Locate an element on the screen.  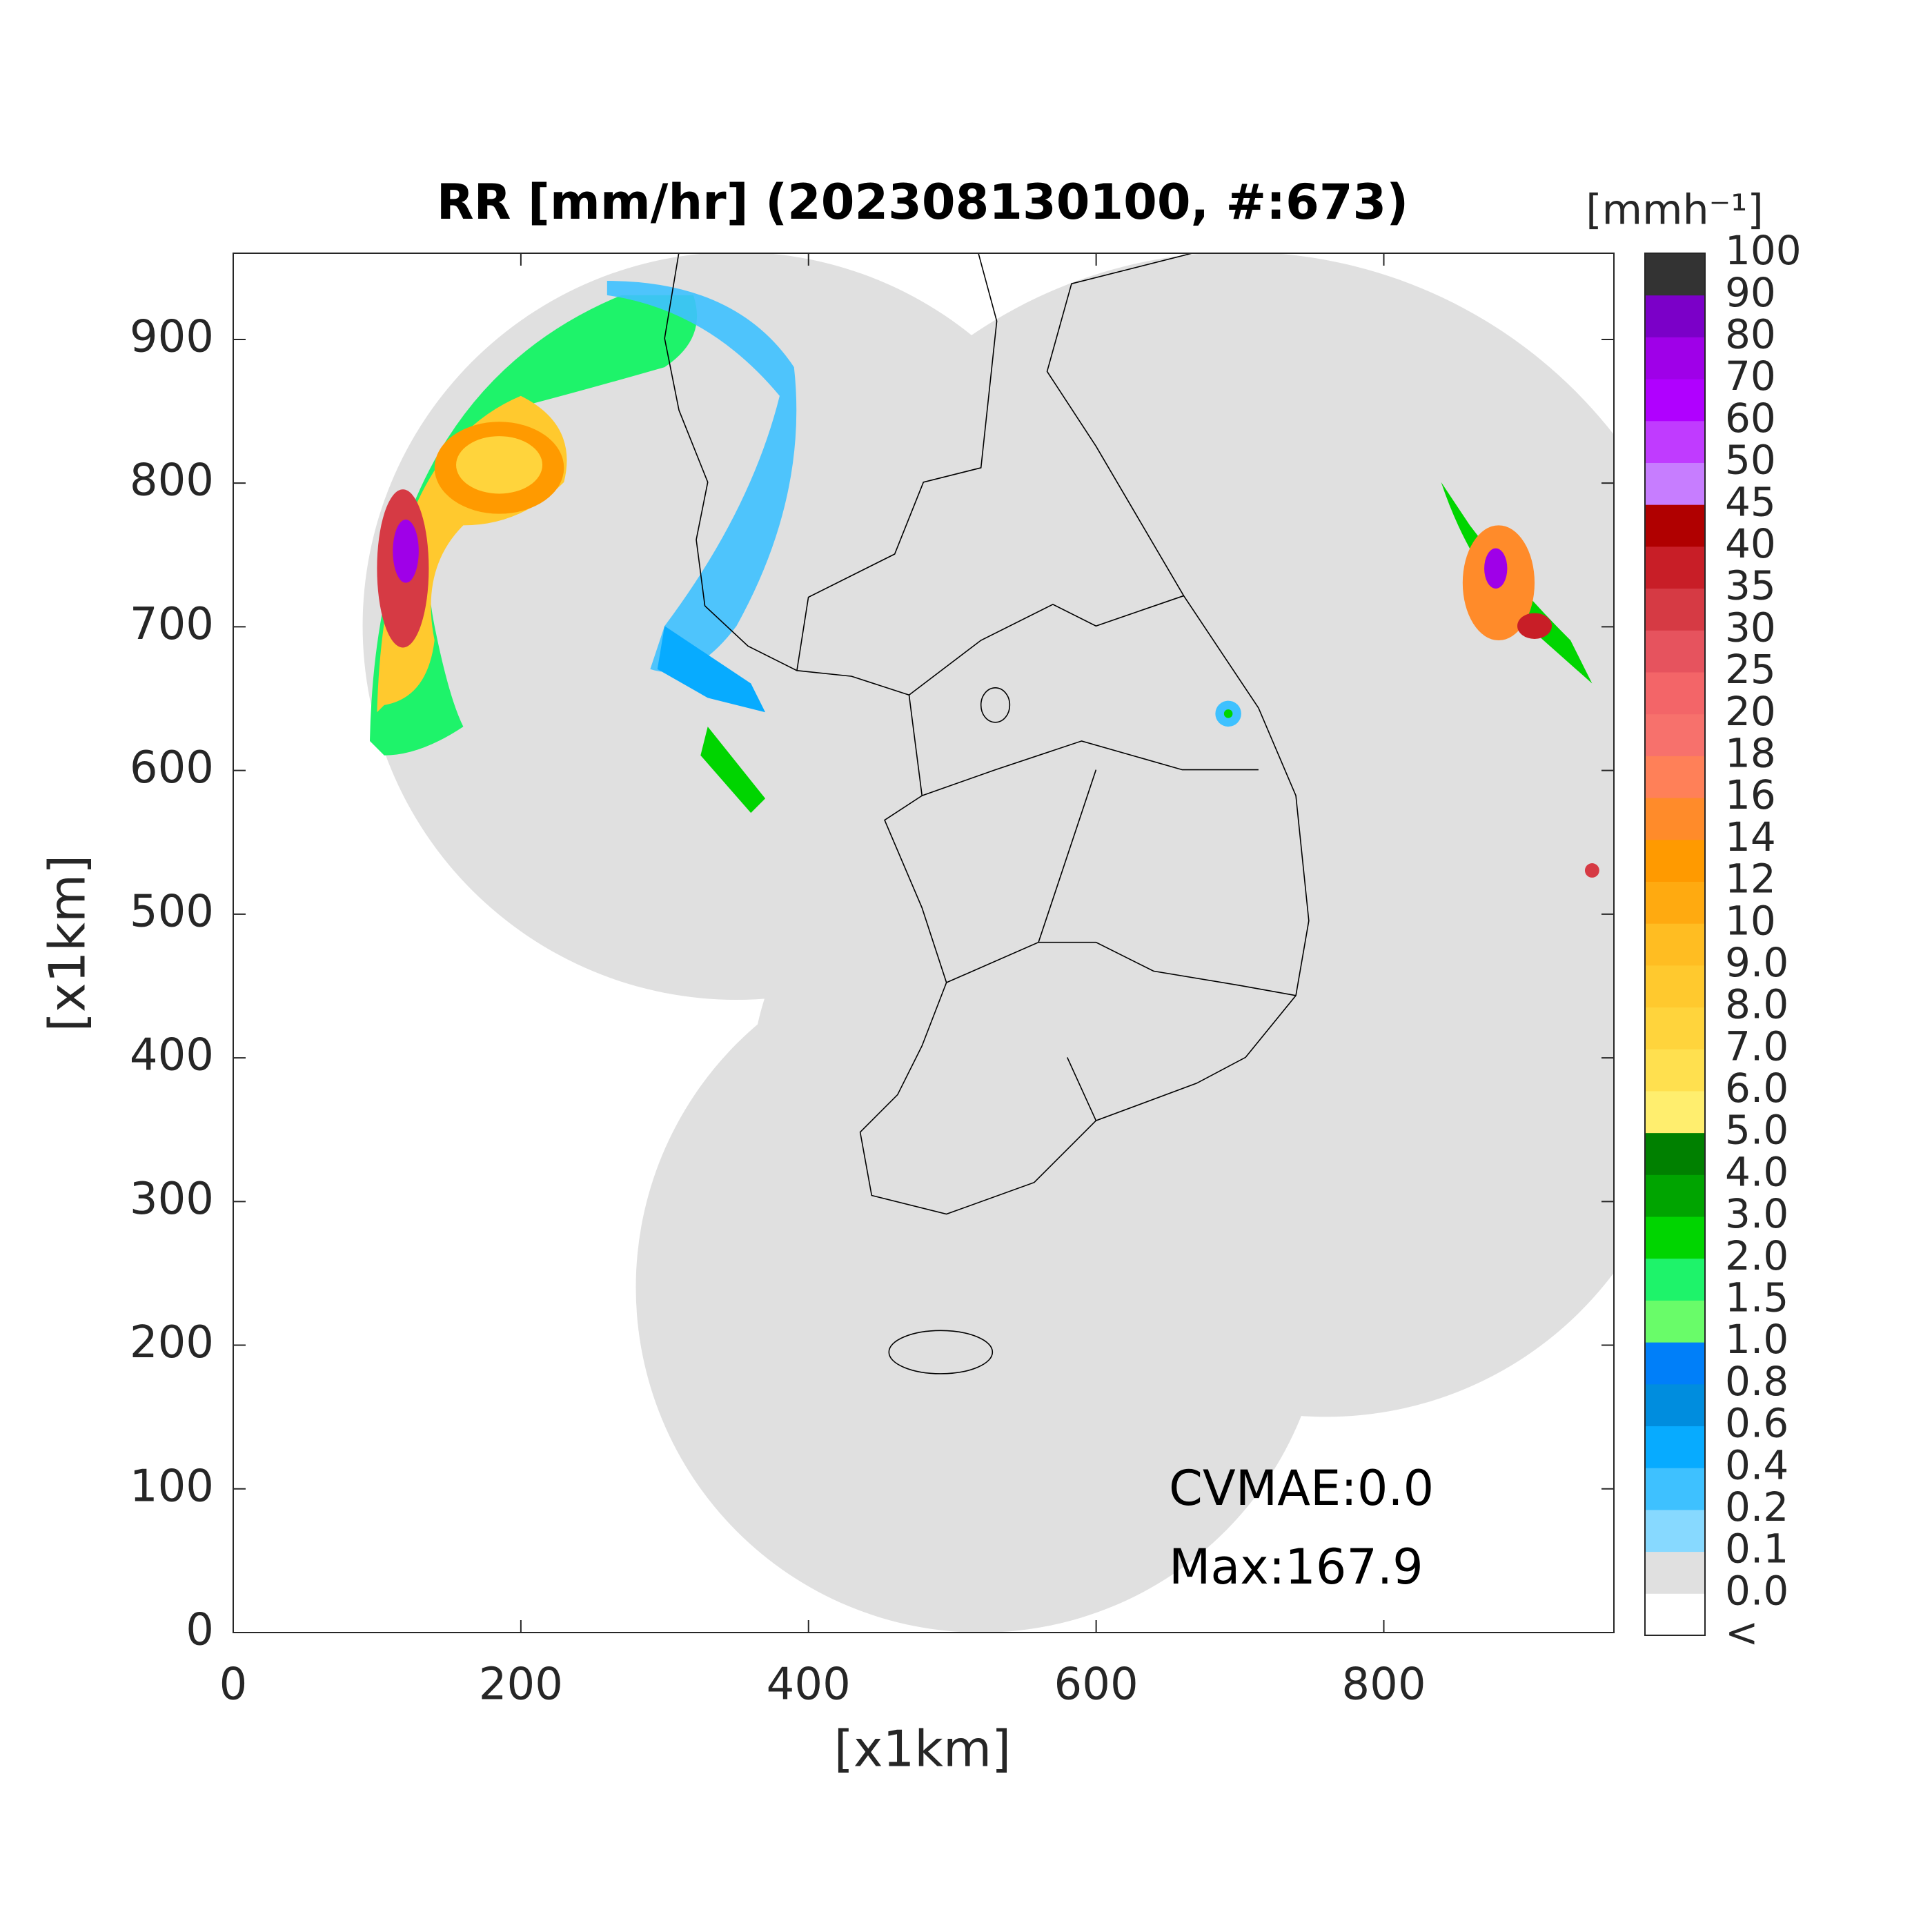
y-tick-label: 100 is located at coordinates (172, 1486).